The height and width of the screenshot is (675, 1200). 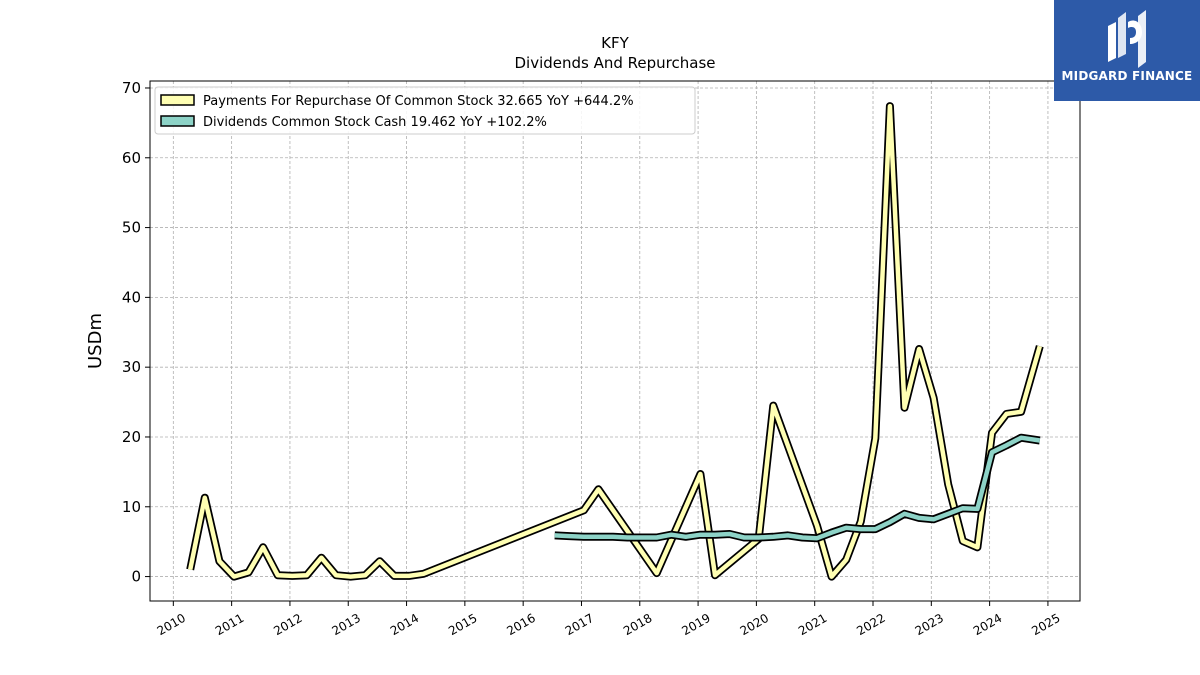 What do you see at coordinates (614, 63) in the screenshot?
I see `chart-subtitle: Dividends And Repurchase` at bounding box center [614, 63].